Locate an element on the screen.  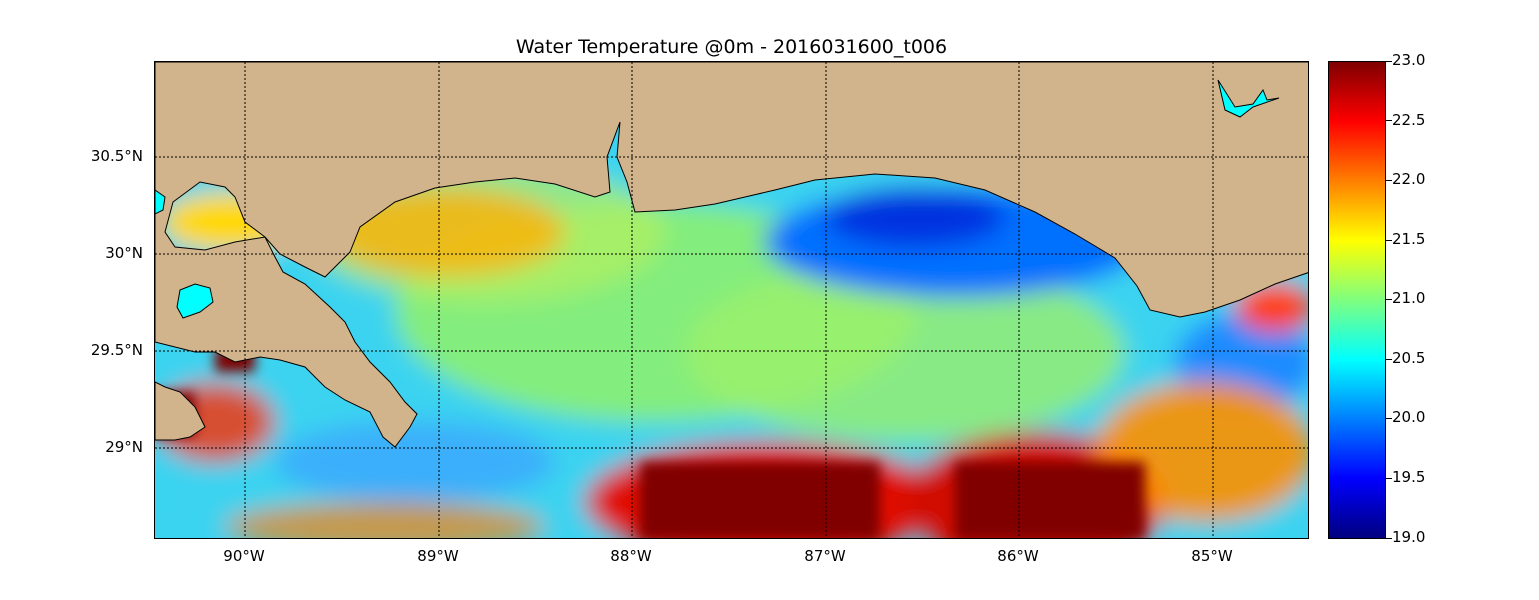
x-tick-label: 86°W is located at coordinates (1018, 556).